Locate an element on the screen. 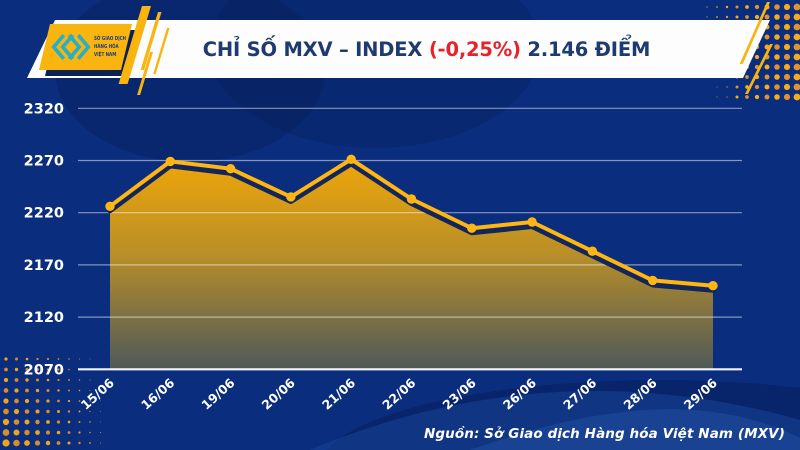  title-change-percent: (-0,25%) is located at coordinates (474, 49).